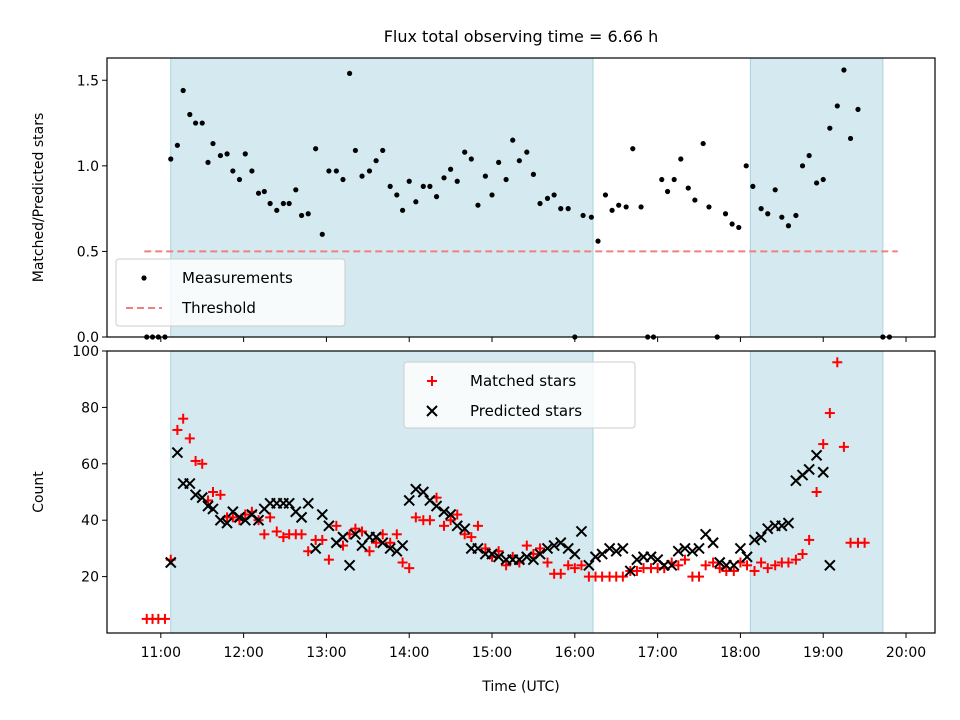  Describe the element at coordinates (90, 408) in the screenshot. I see `count-y-tick-label: 80` at that location.